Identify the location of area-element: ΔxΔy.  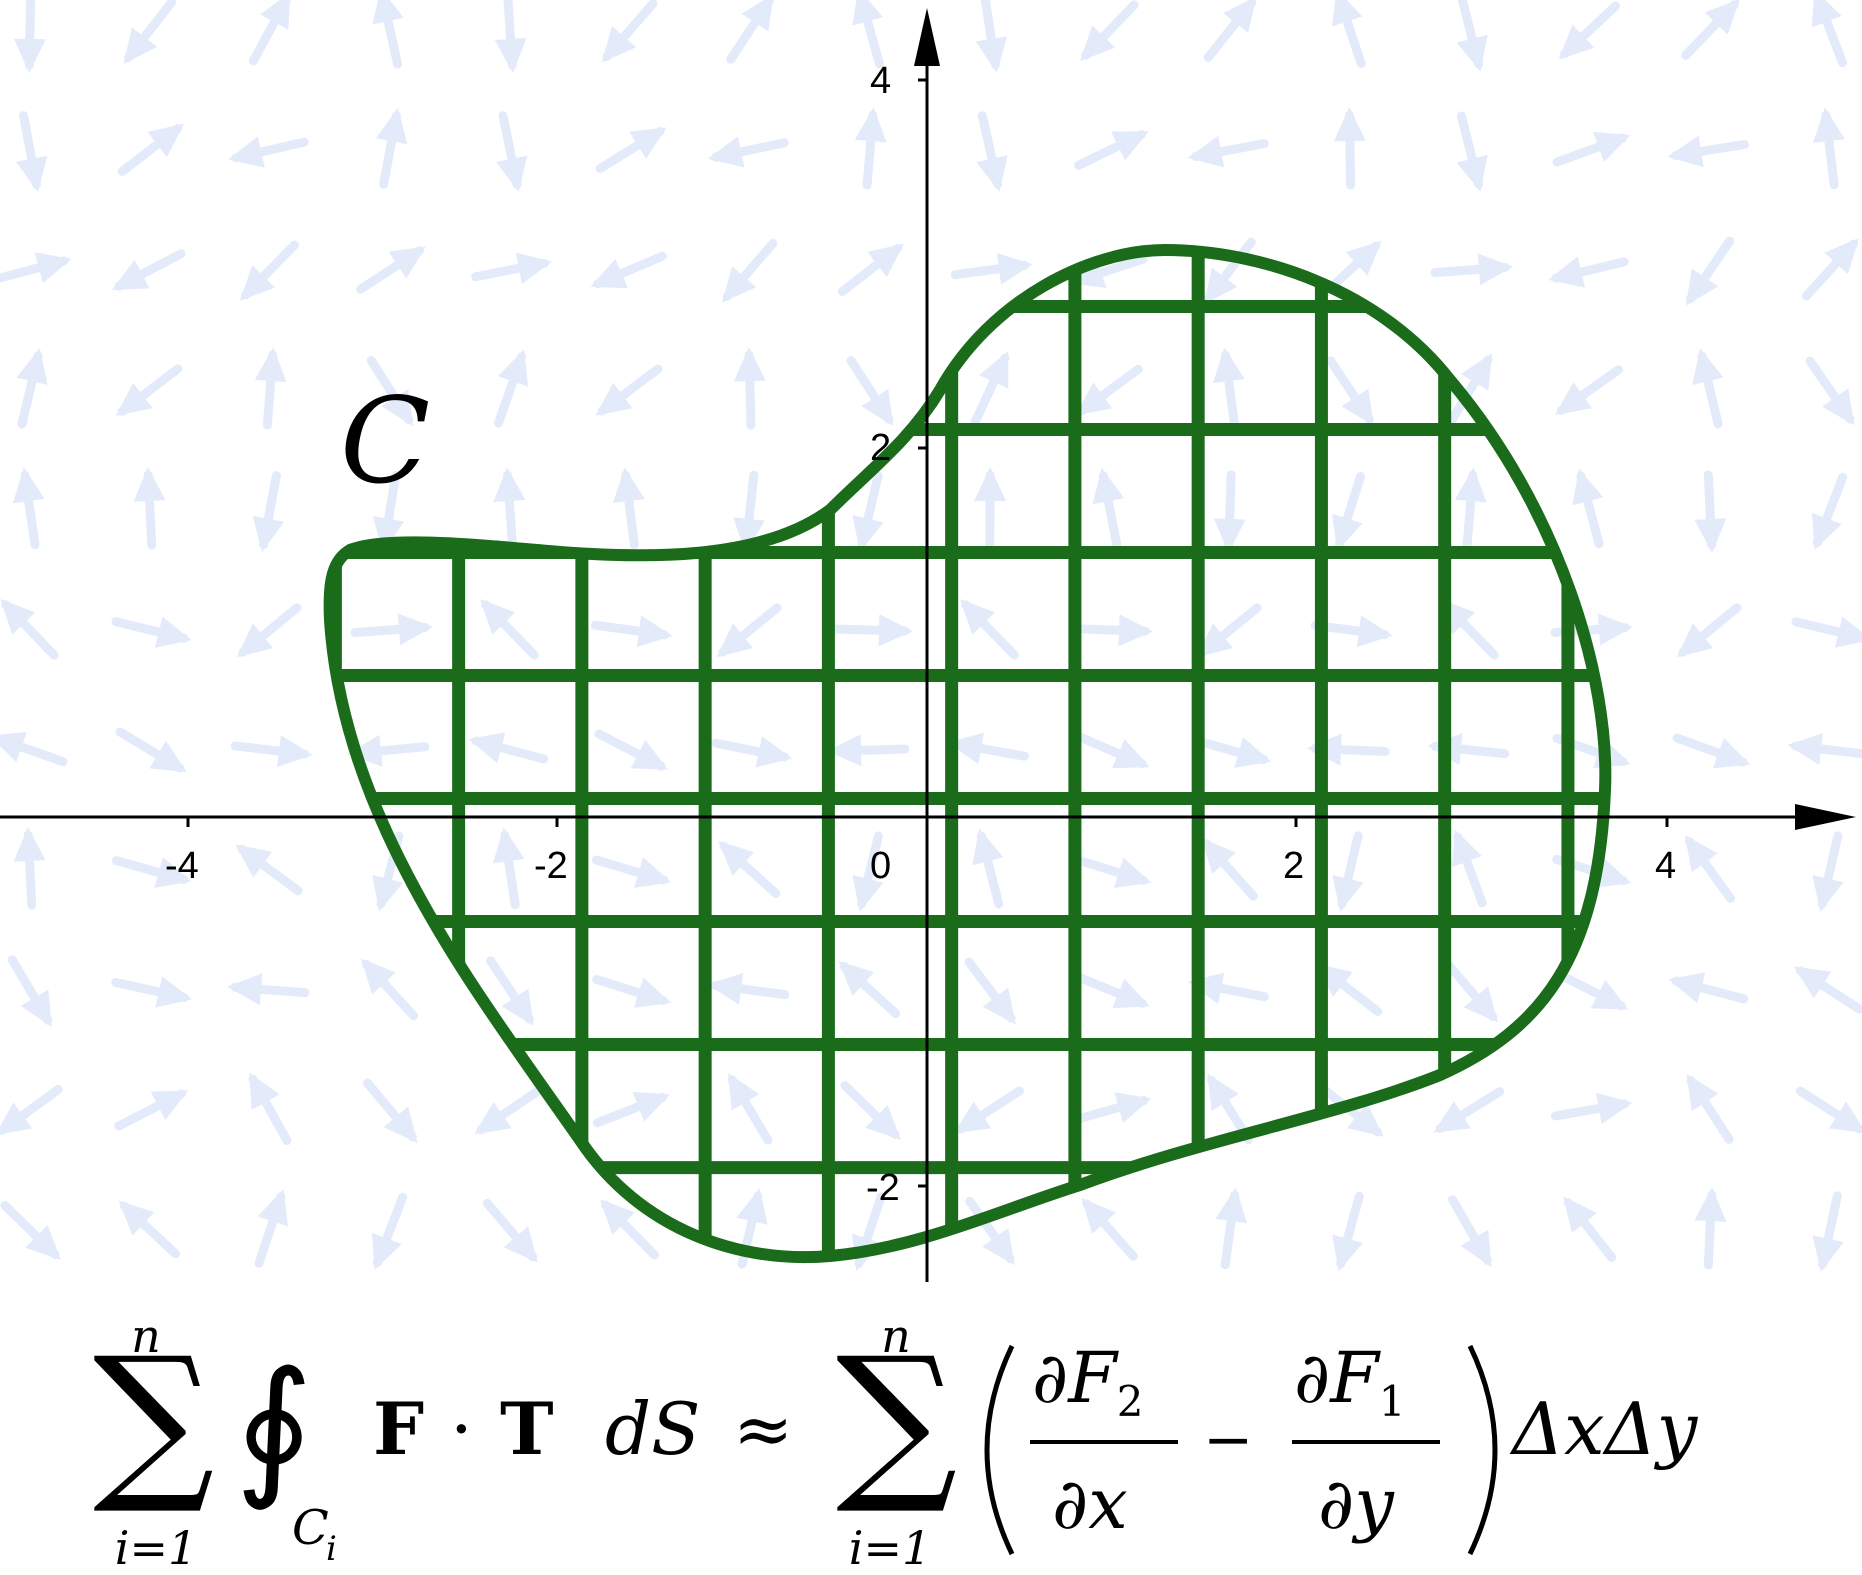
(1604, 1429).